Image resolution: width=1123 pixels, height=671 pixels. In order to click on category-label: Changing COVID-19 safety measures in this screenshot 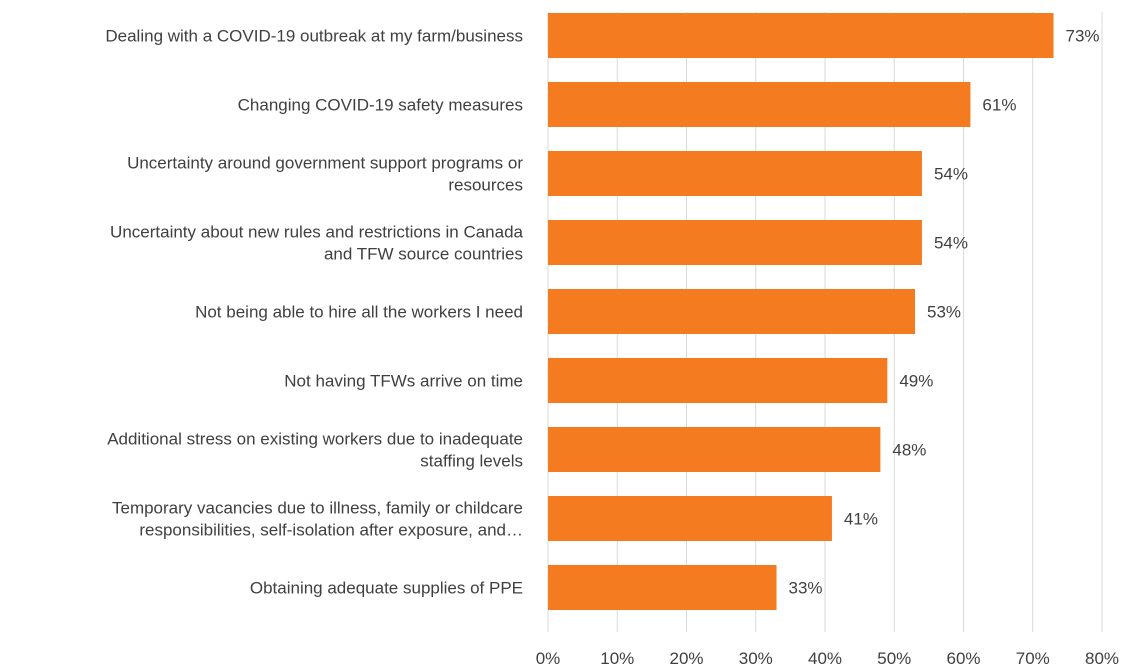, I will do `click(380, 105)`.